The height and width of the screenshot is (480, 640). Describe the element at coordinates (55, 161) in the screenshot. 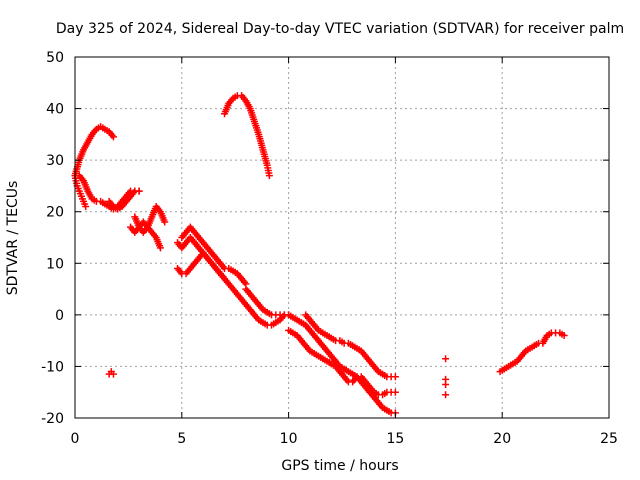

I see `y-tick-label: 30` at that location.